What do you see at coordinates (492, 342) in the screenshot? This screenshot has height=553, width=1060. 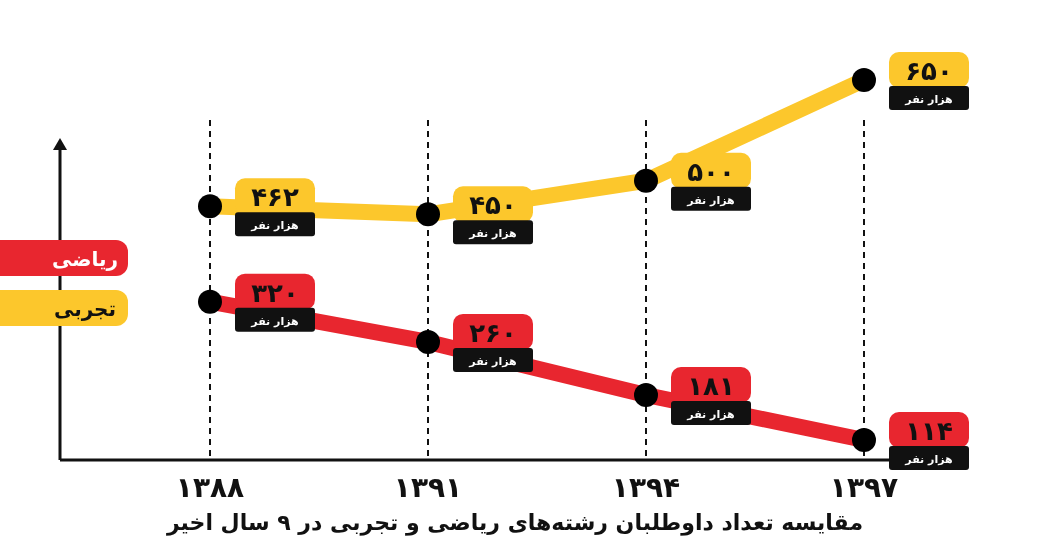 I see `data-label: ۲۶۰ هزار نفر` at bounding box center [492, 342].